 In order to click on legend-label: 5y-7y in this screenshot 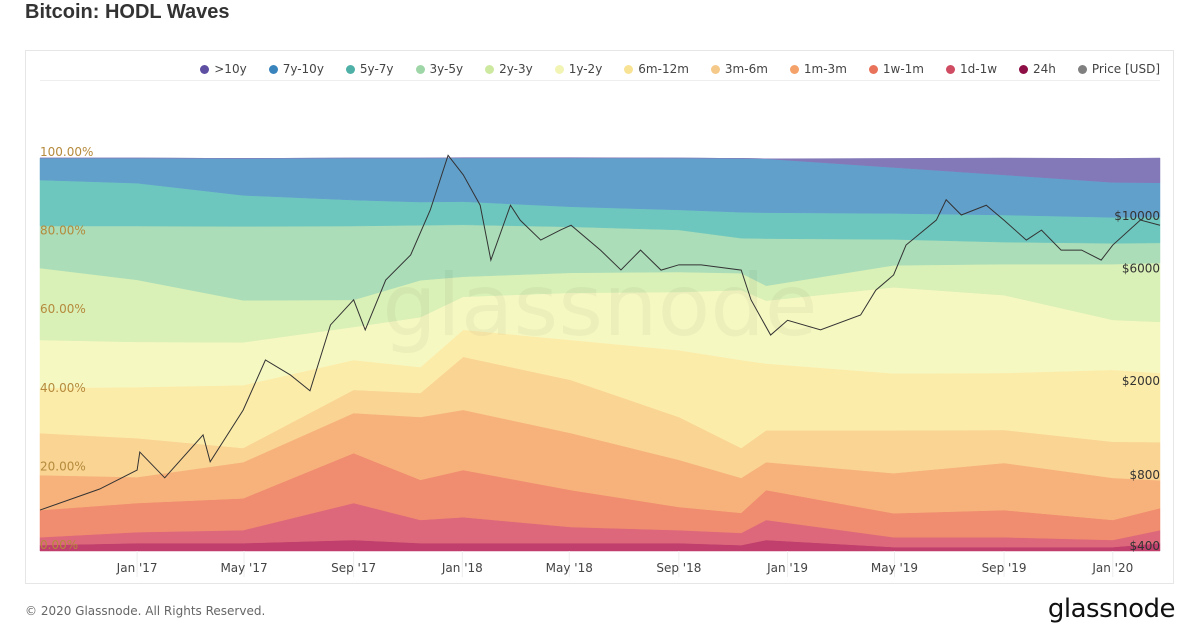, I will do `click(376, 69)`.